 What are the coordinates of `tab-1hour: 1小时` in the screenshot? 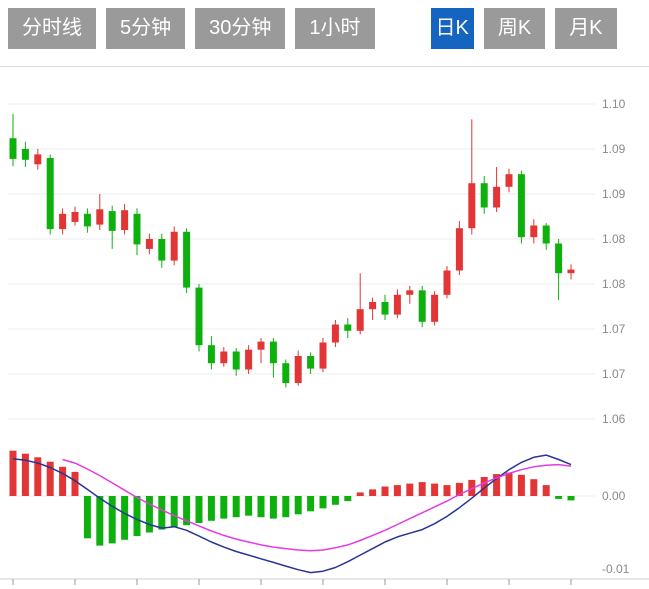 It's located at (335, 28).